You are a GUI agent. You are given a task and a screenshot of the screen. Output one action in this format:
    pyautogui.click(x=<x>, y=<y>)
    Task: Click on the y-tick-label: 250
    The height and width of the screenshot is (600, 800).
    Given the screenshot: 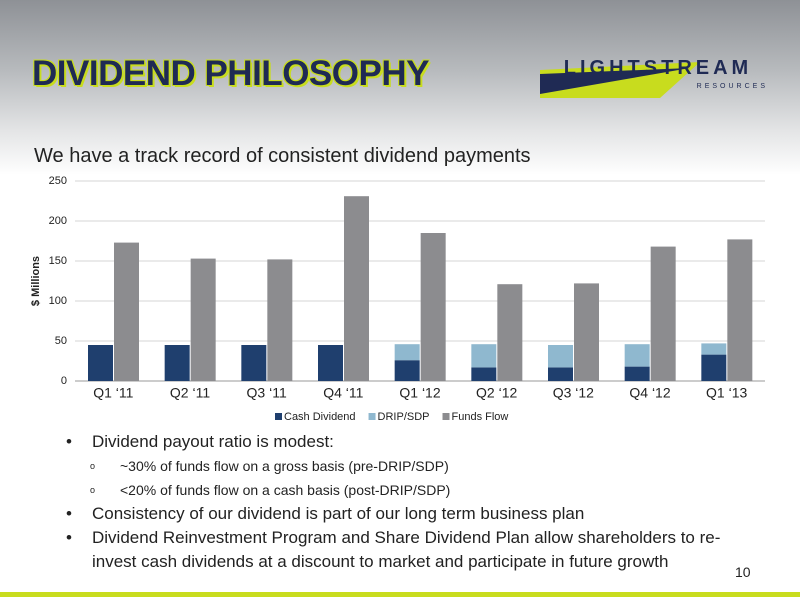 What is the action you would take?
    pyautogui.click(x=58, y=181)
    